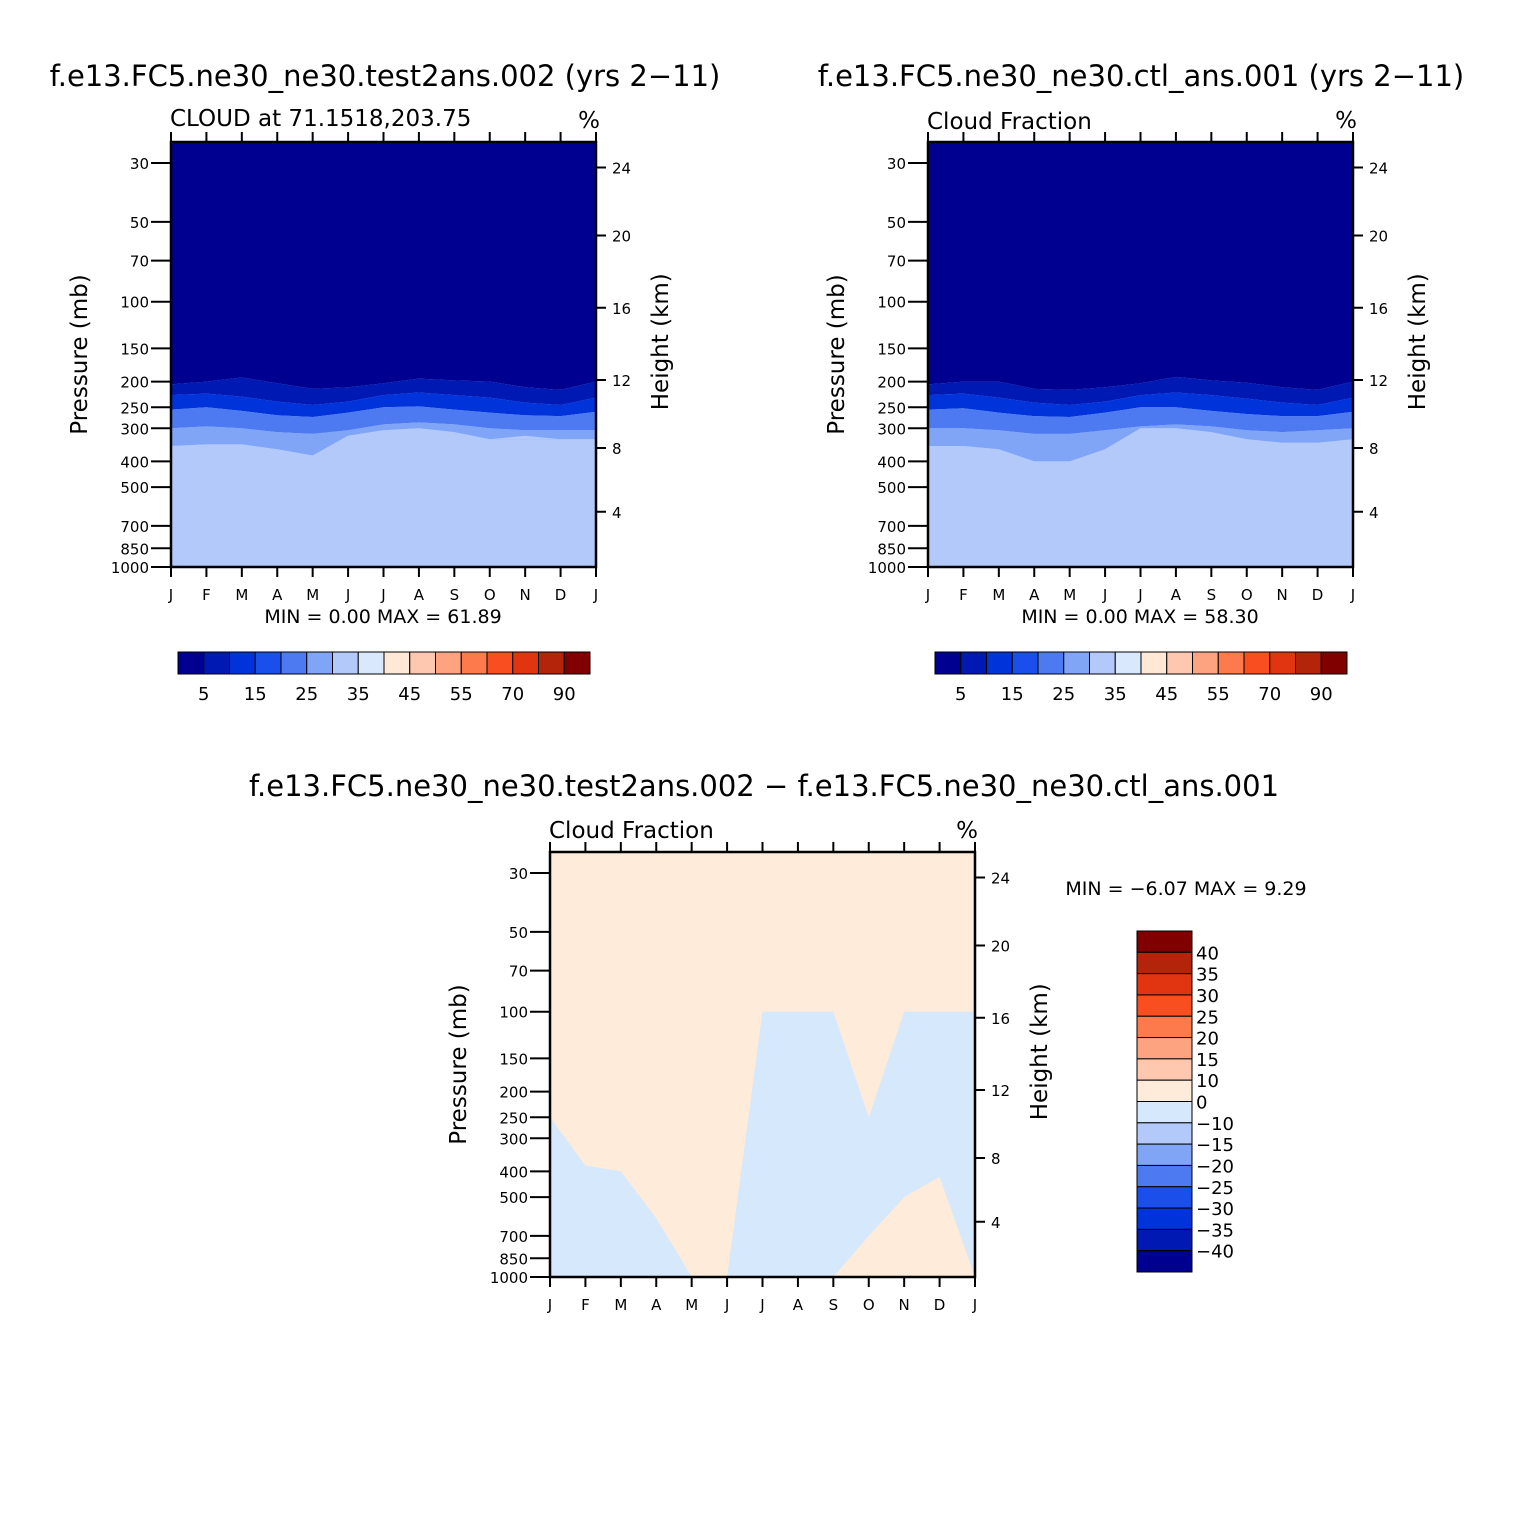  I want to click on x-tick-label: M, so click(998, 595).